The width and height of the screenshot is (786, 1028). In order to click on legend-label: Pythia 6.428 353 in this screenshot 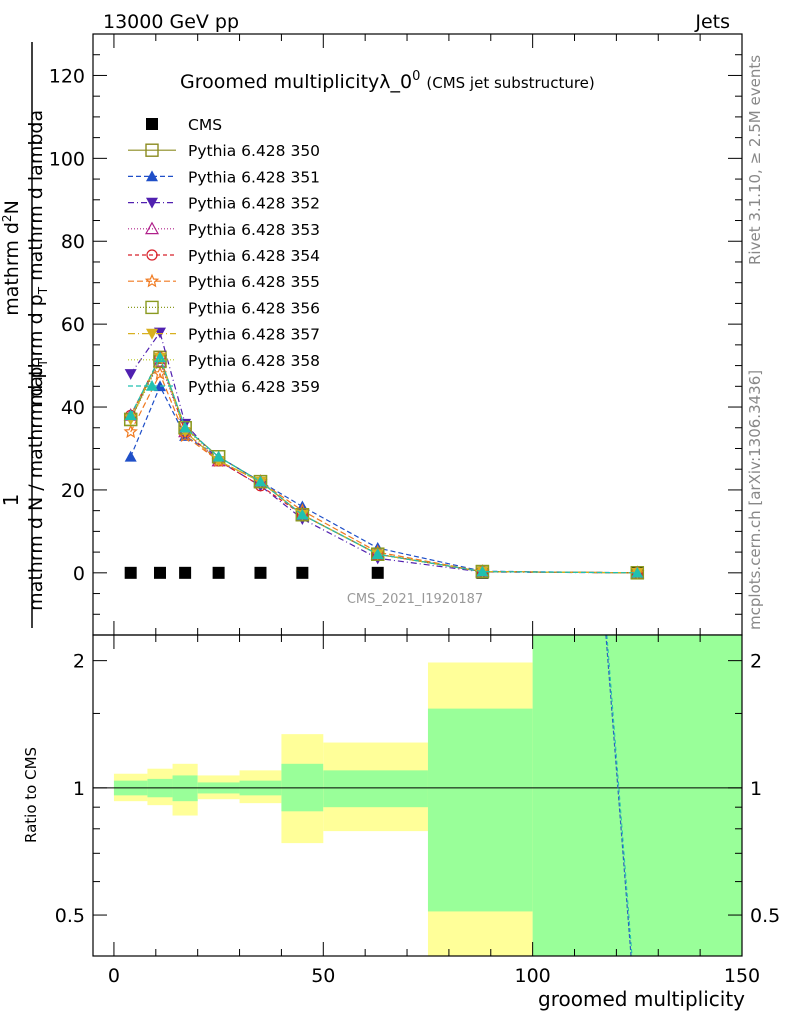, I will do `click(254, 230)`.